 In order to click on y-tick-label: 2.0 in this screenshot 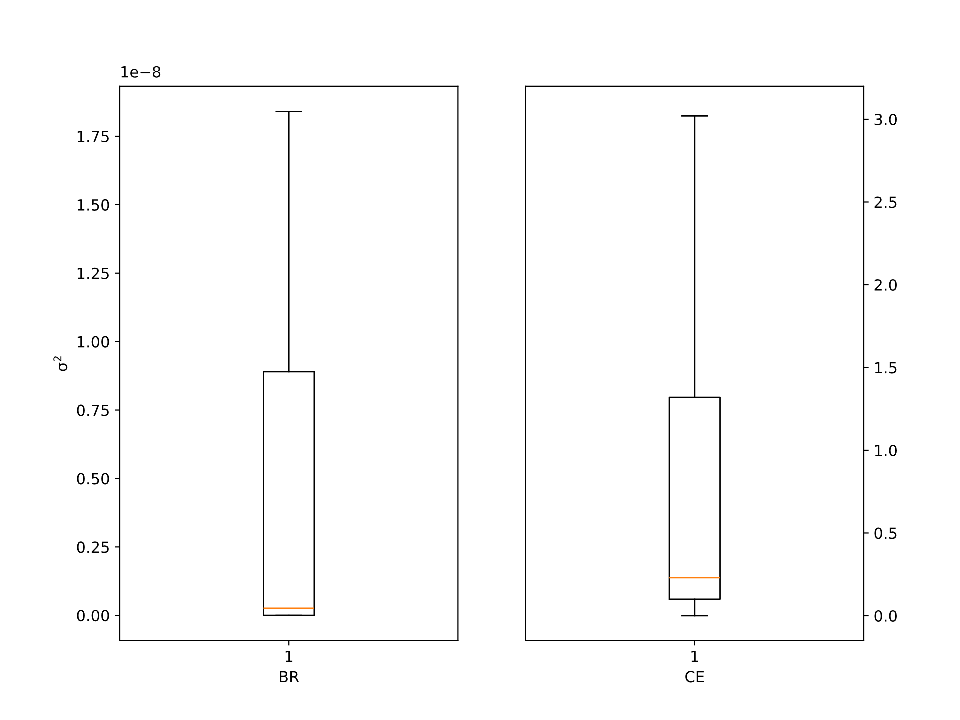, I will do `click(886, 285)`.